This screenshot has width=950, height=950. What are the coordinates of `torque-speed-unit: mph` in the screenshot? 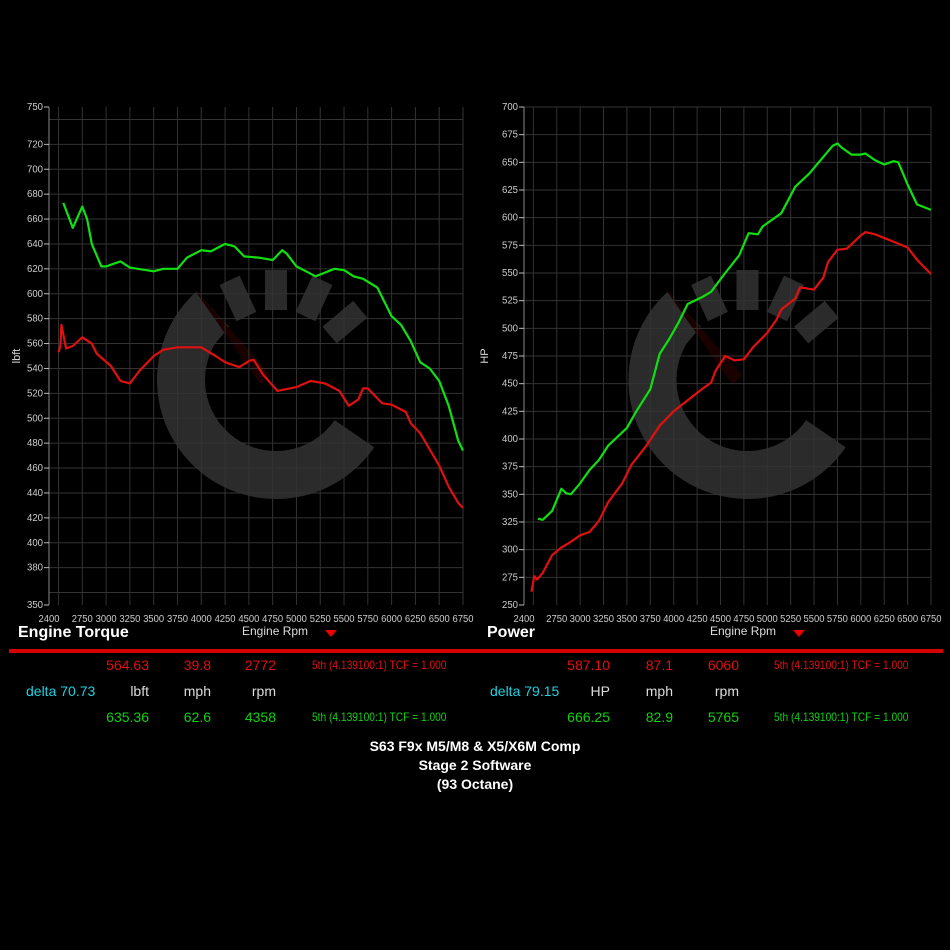 It's located at (197, 691).